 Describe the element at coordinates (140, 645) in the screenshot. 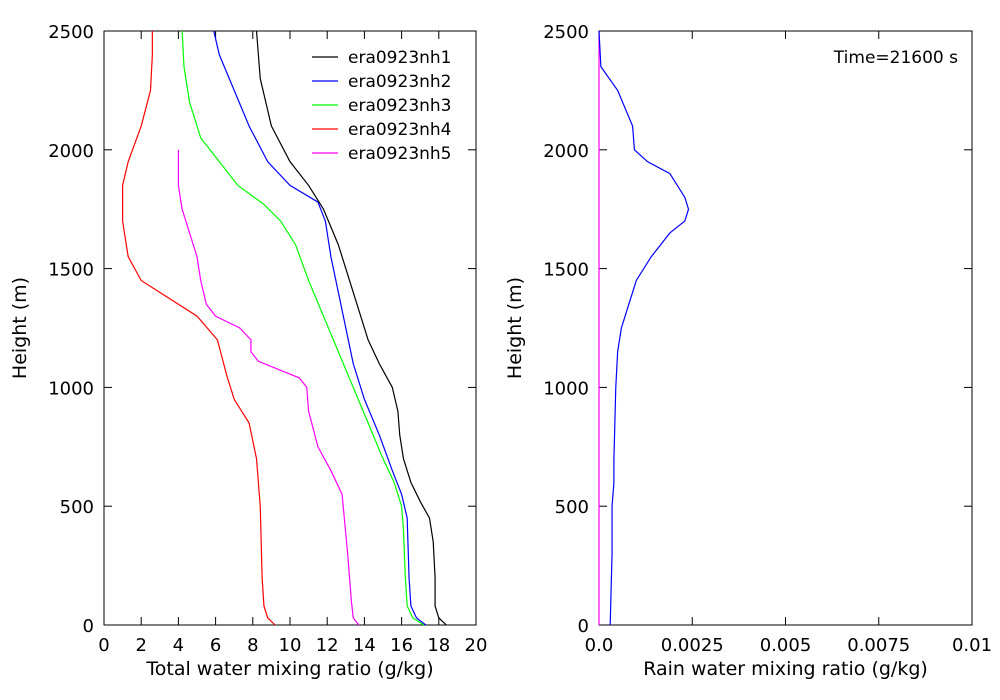

I see `x-tick-label: 2` at that location.